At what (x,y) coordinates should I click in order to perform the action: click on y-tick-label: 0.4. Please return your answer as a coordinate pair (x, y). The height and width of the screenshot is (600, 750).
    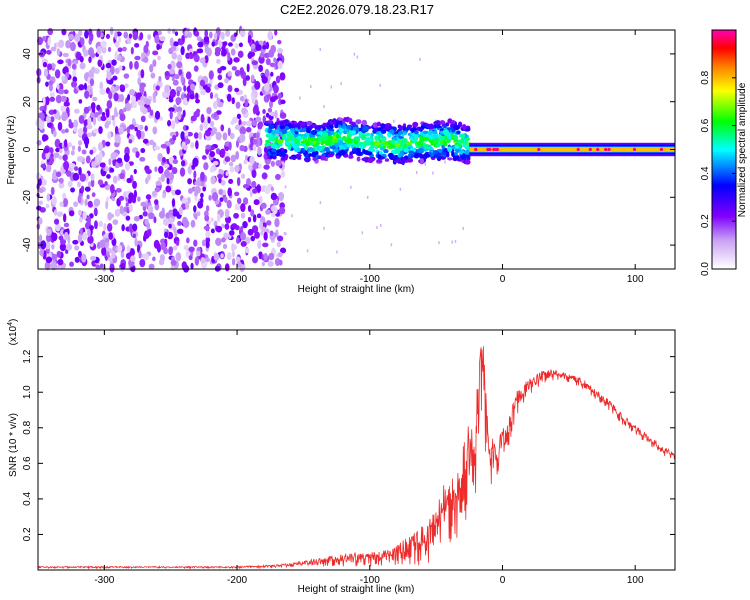
    Looking at the image, I should click on (27, 499).